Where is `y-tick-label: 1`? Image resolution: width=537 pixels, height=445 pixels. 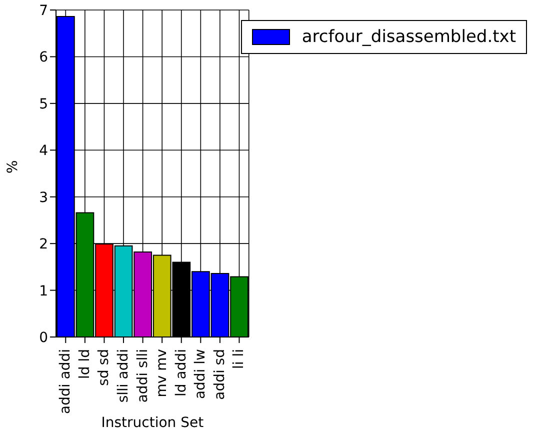
y-tick-label: 1 is located at coordinates (43, 291).